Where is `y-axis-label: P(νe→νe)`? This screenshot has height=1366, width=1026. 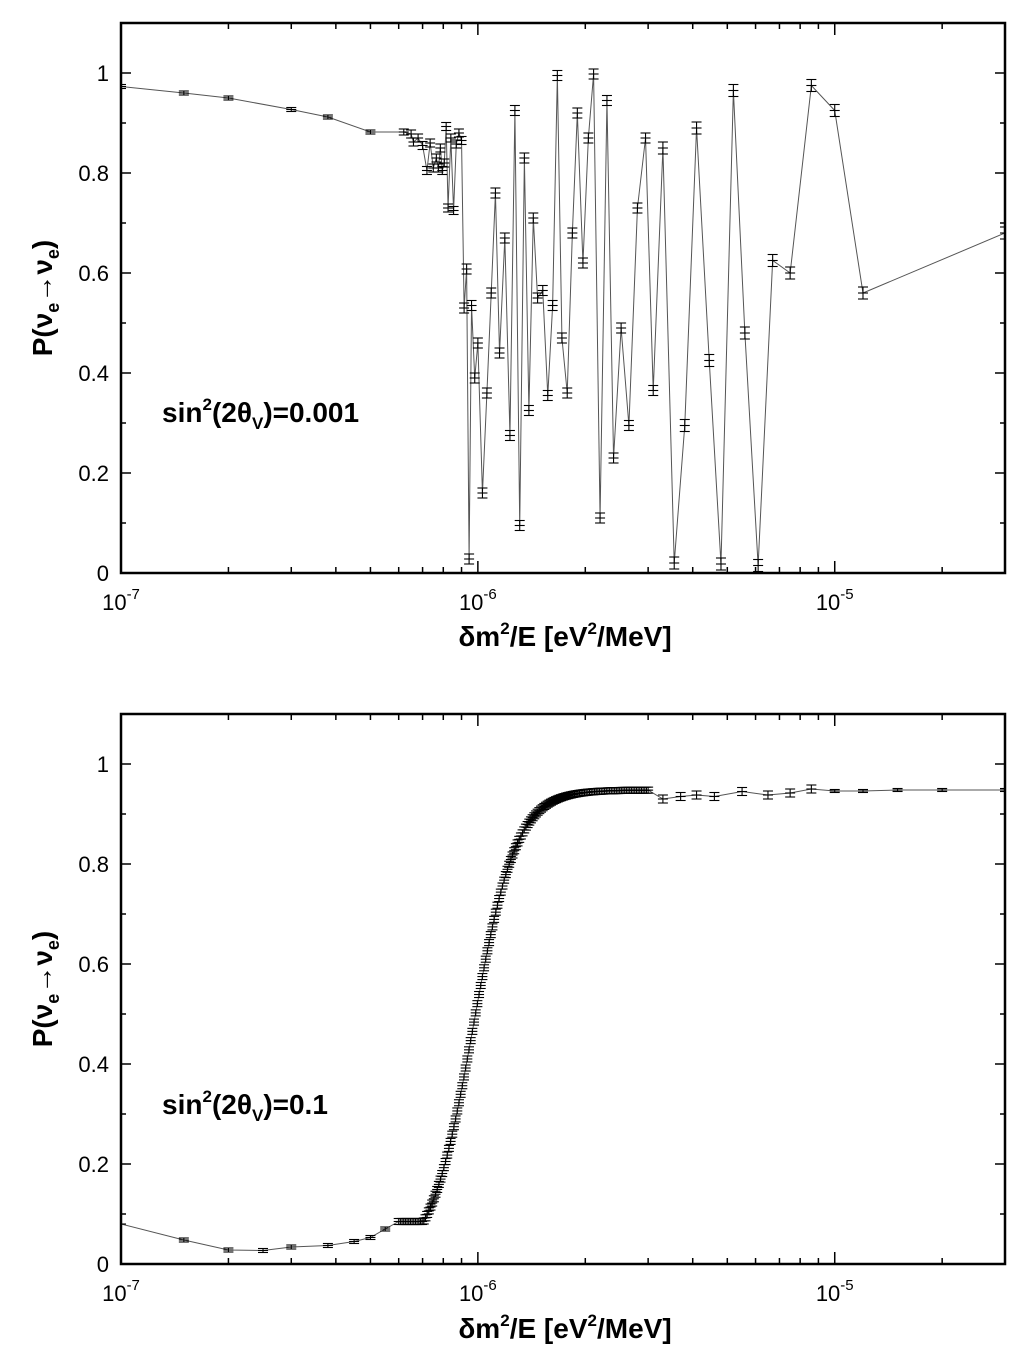
y-axis-label: P(νe→νe) is located at coordinates (45, 989).